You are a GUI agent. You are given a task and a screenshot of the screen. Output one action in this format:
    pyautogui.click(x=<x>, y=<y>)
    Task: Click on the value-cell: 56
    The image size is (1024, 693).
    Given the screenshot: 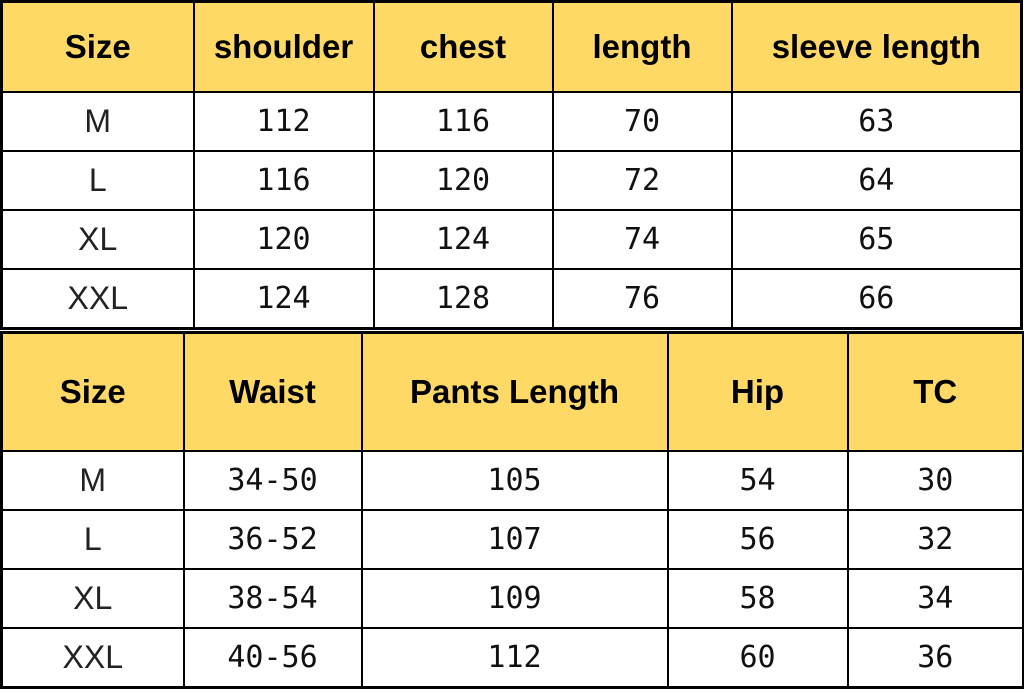 What is the action you would take?
    pyautogui.click(x=757, y=539)
    